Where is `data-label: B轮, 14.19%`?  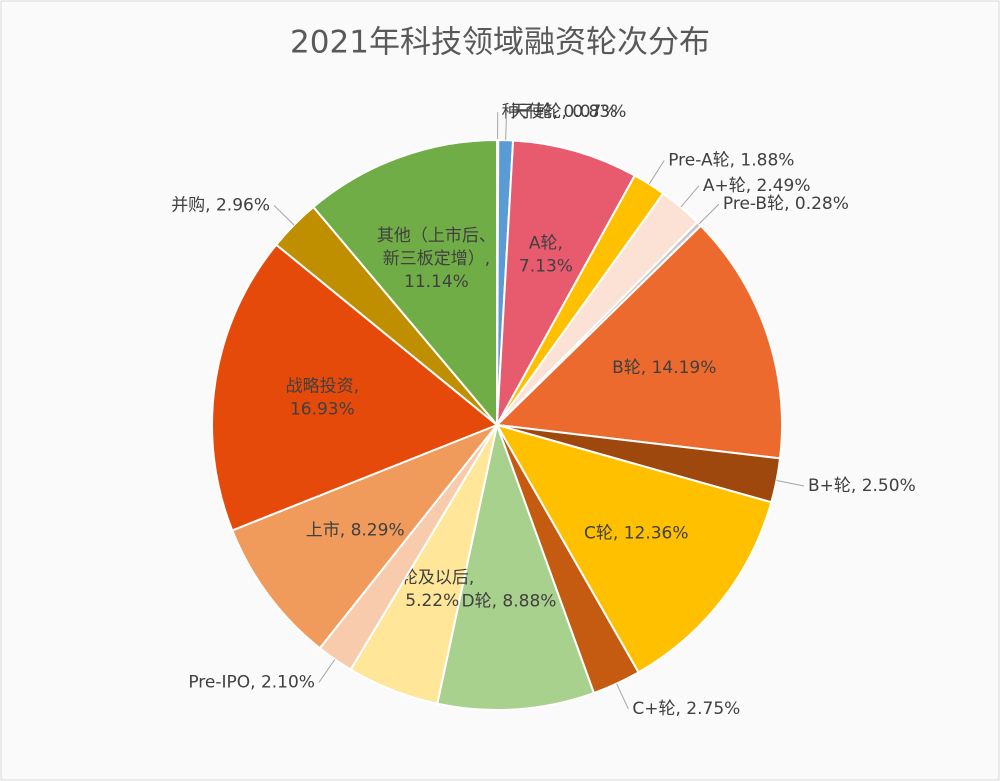
data-label: B轮, 14.19% is located at coordinates (664, 368).